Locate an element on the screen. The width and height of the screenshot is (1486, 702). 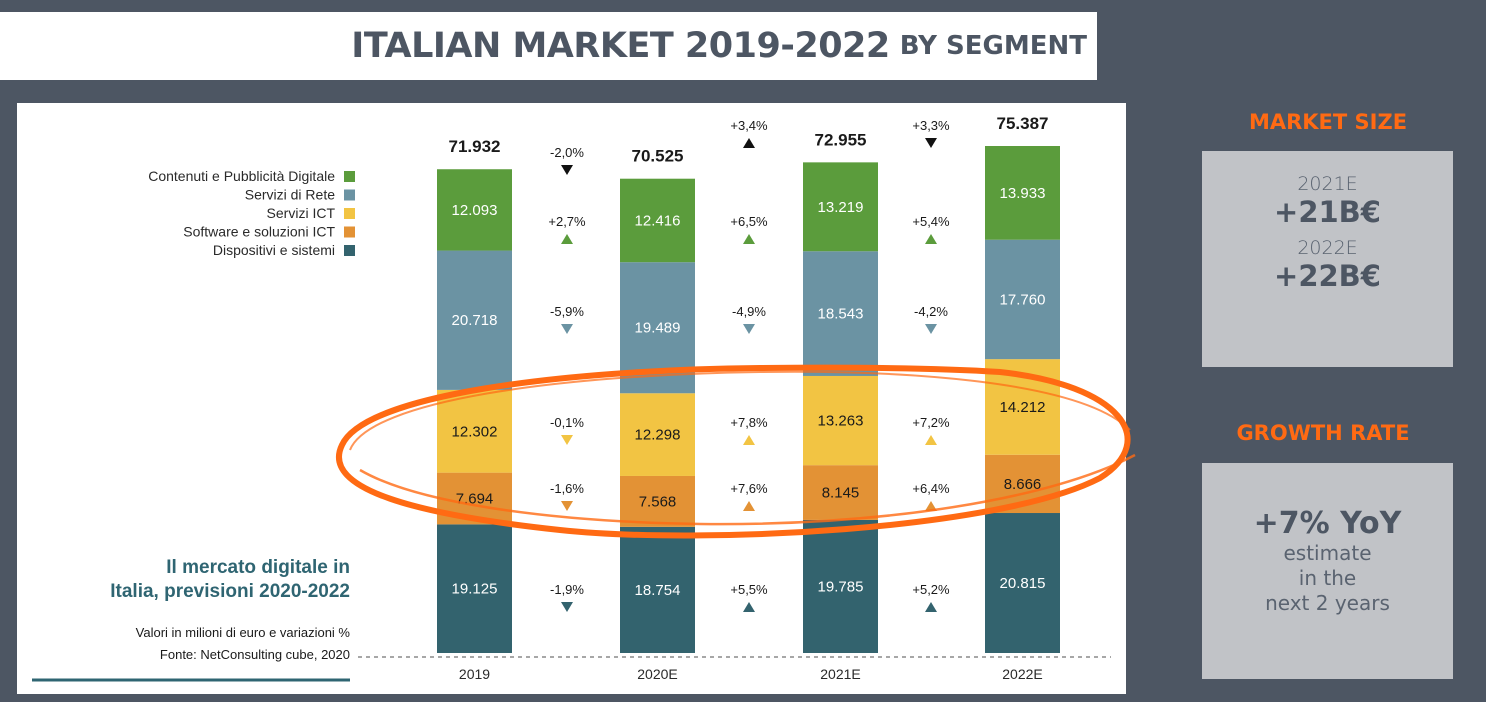
legend-label: Software e soluzioni ICT is located at coordinates (259, 232).